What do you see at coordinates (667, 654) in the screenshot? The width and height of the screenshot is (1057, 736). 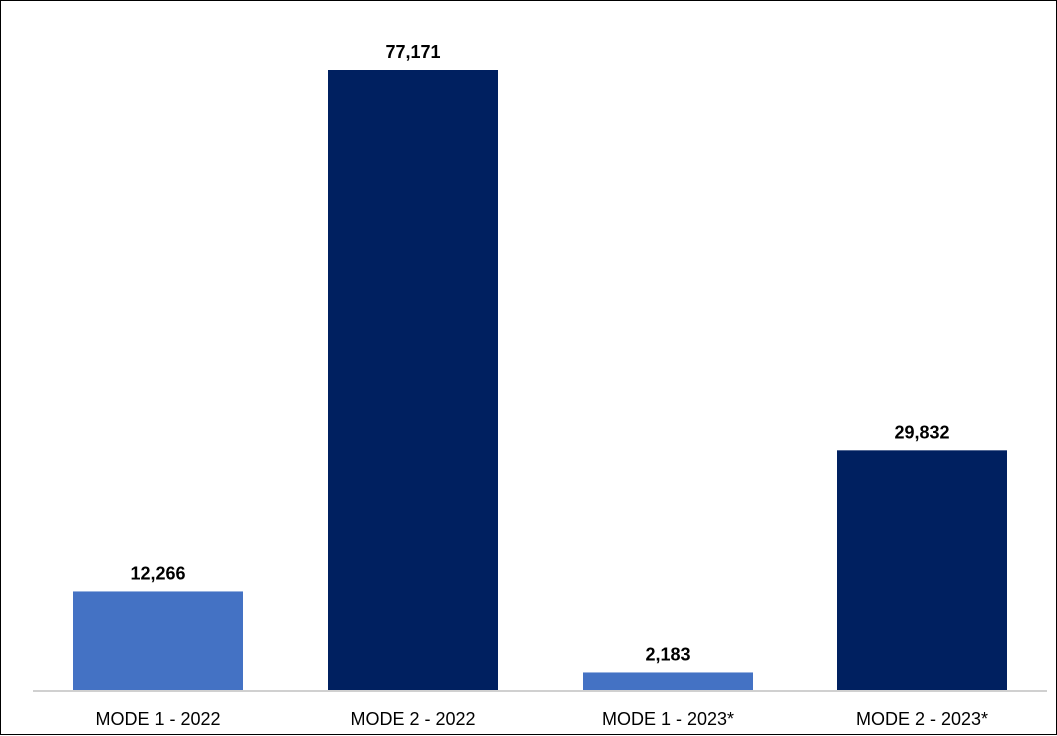 I see `value-label-3: 2,183` at bounding box center [667, 654].